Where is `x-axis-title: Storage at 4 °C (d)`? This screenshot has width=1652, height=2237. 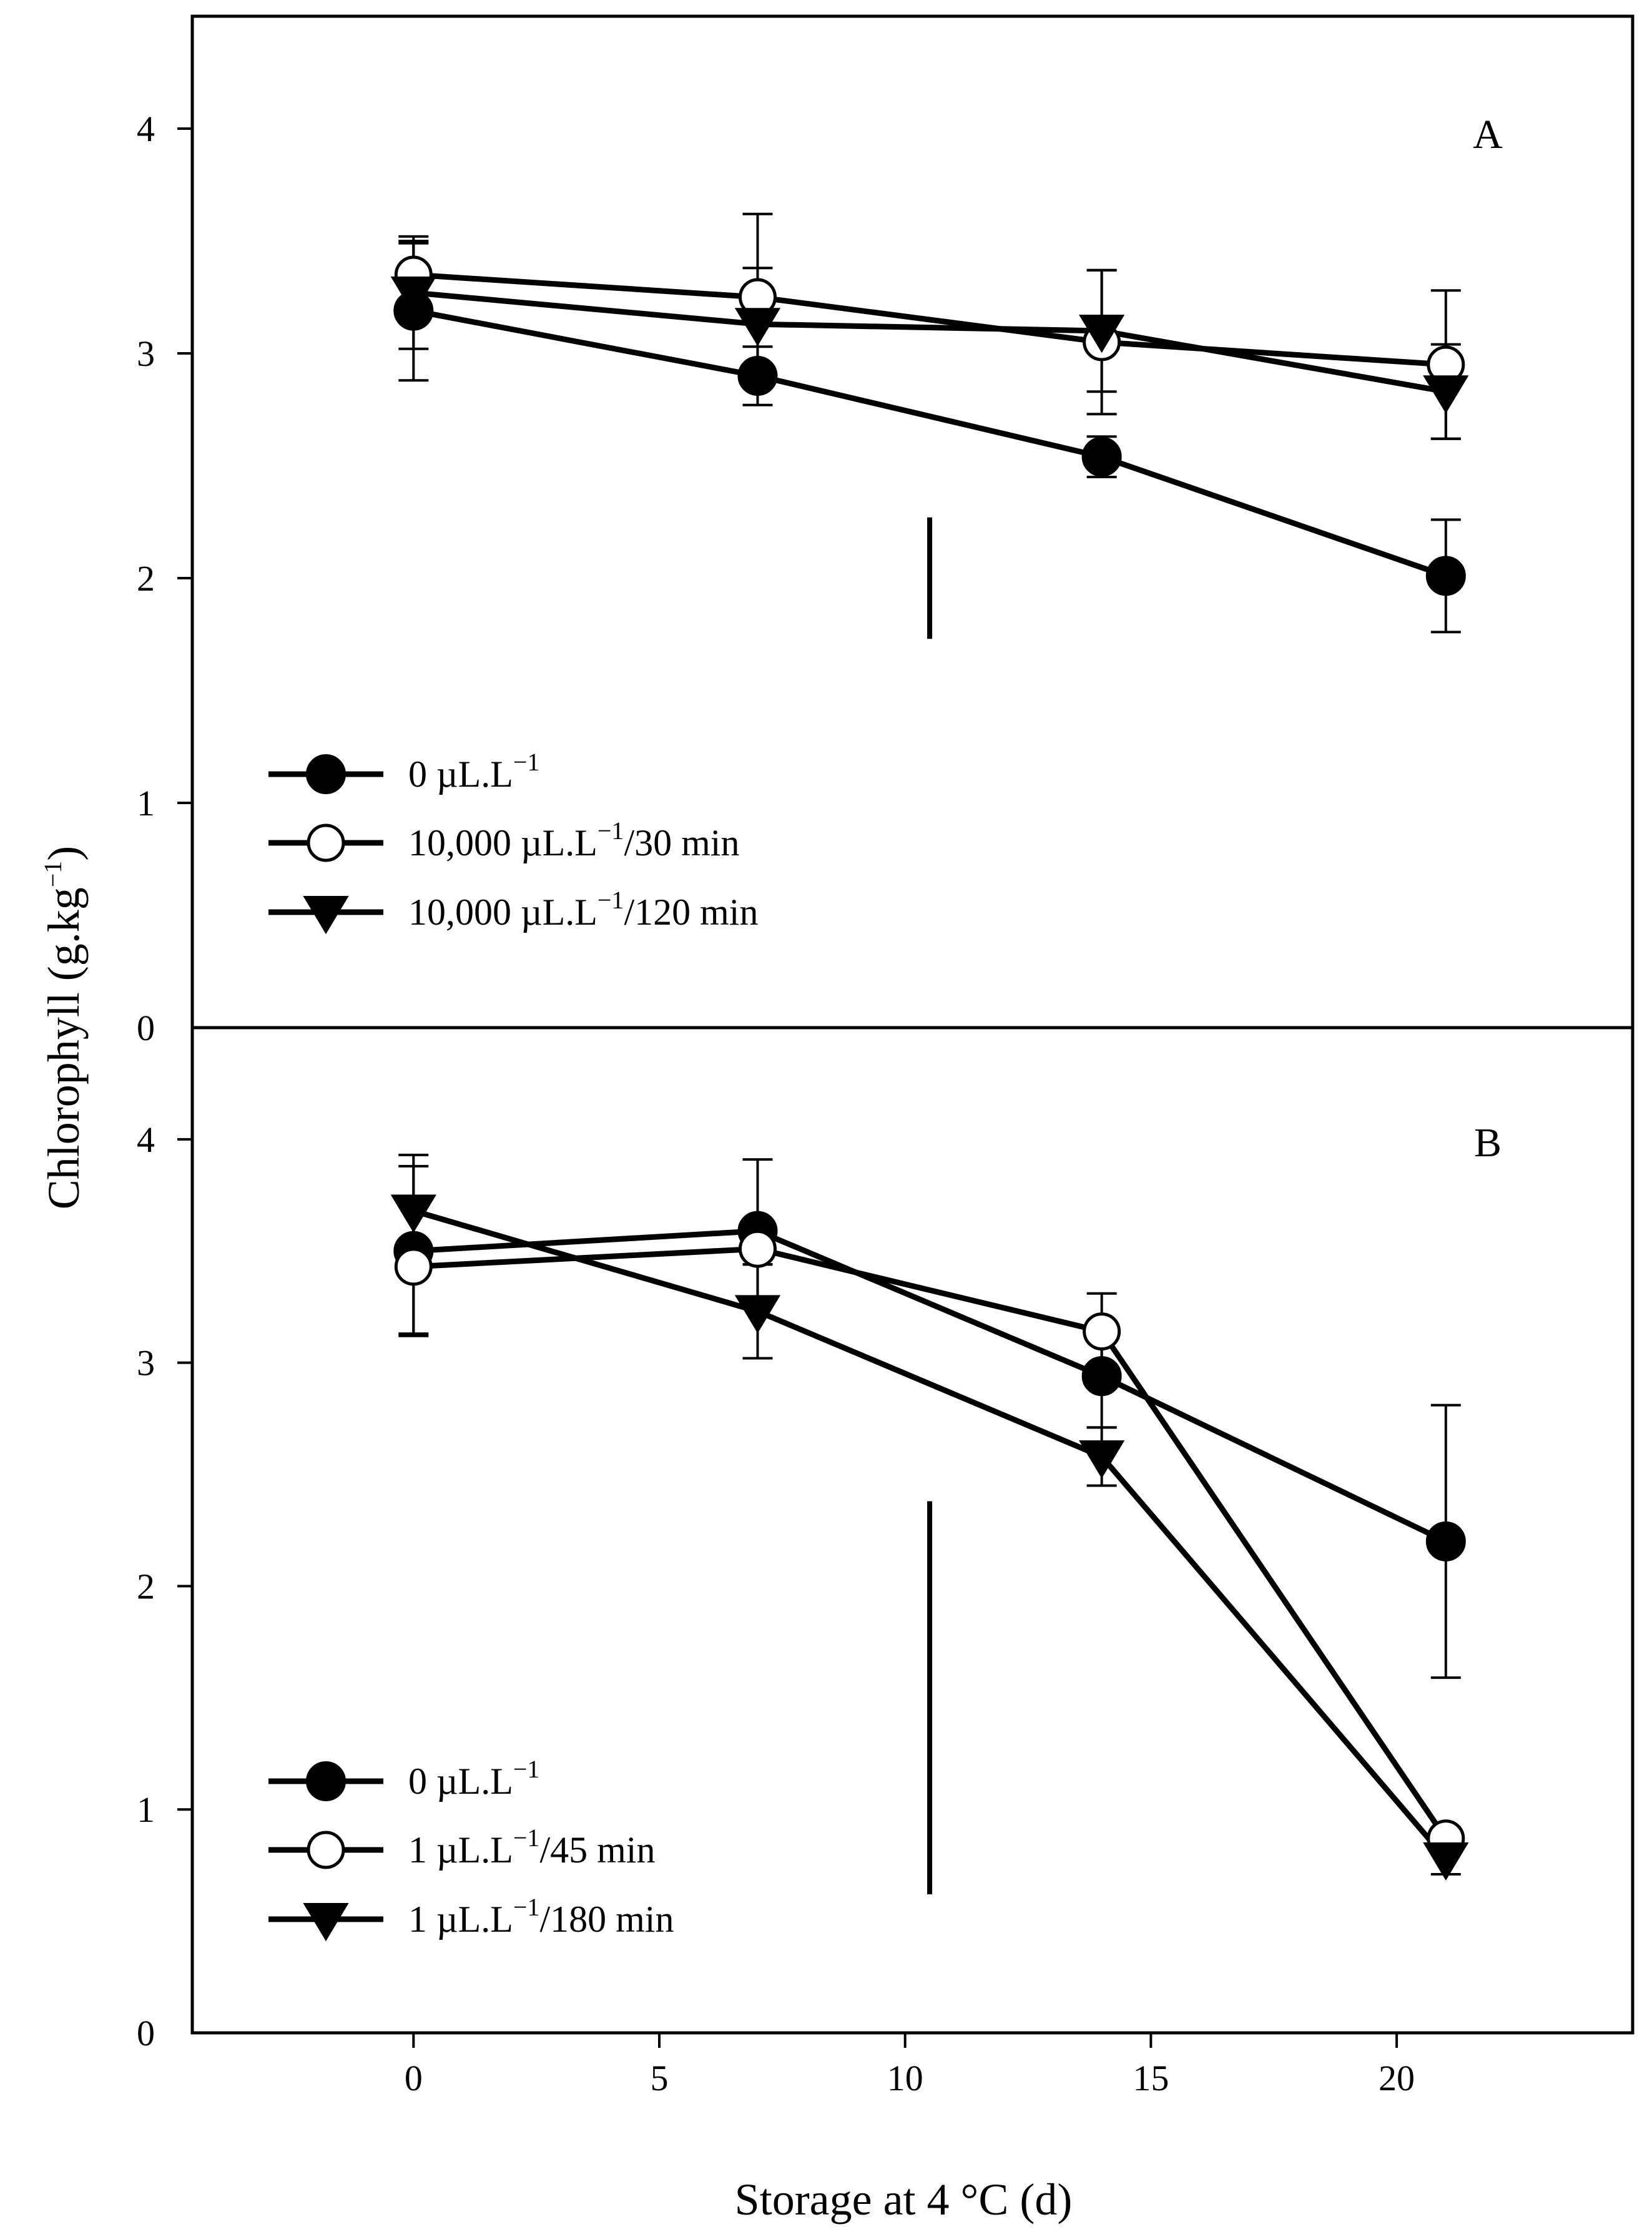
x-axis-title: Storage at 4 °C (d) is located at coordinates (904, 2200).